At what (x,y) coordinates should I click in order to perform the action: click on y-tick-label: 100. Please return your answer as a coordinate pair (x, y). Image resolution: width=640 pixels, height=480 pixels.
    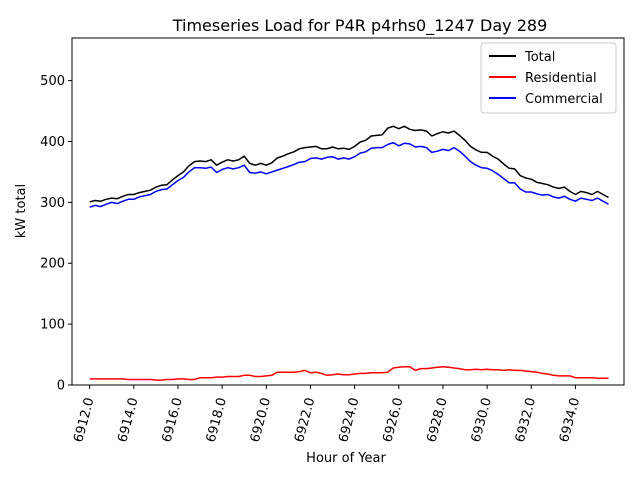
    Looking at the image, I should click on (52, 325).